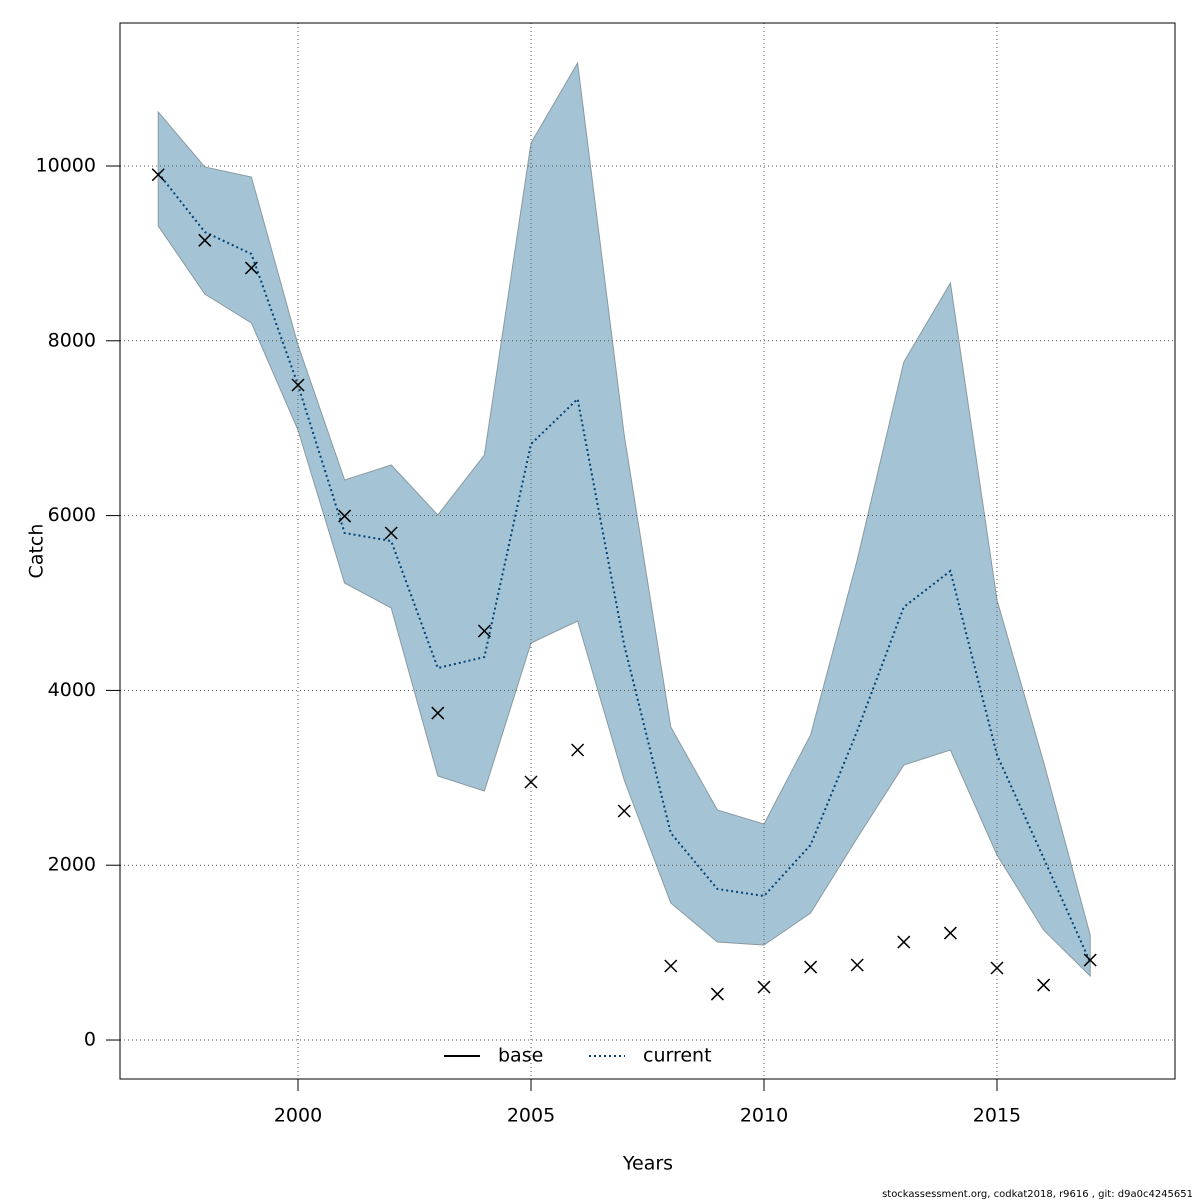  What do you see at coordinates (72, 865) in the screenshot?
I see `y-tick-label: 2000` at bounding box center [72, 865].